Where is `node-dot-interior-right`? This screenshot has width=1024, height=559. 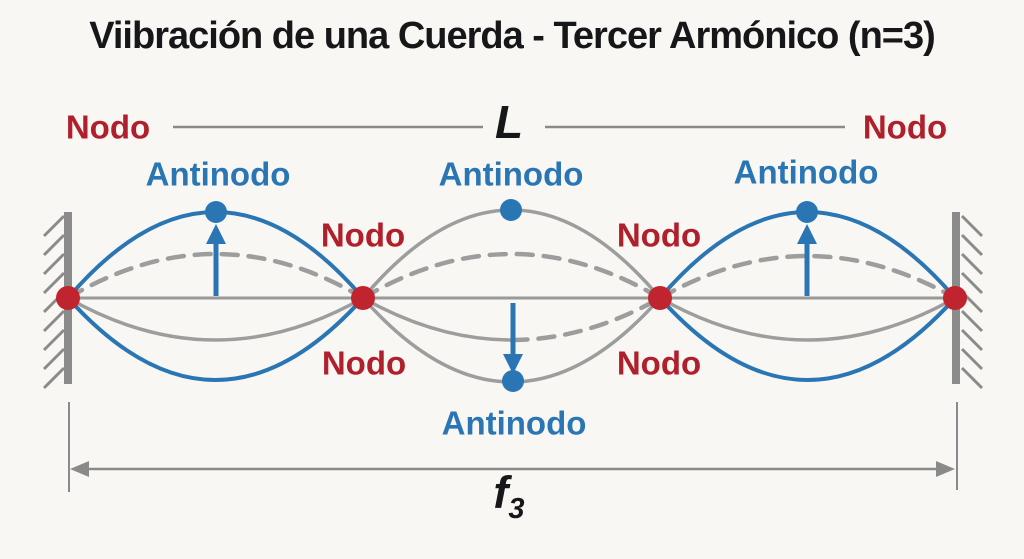 node-dot-interior-right is located at coordinates (660, 298).